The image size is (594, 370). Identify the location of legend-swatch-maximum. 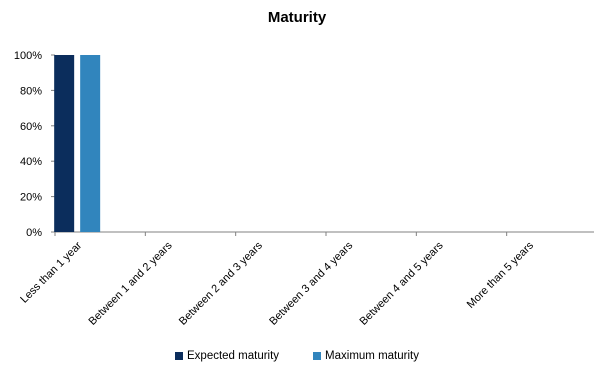
(317, 356).